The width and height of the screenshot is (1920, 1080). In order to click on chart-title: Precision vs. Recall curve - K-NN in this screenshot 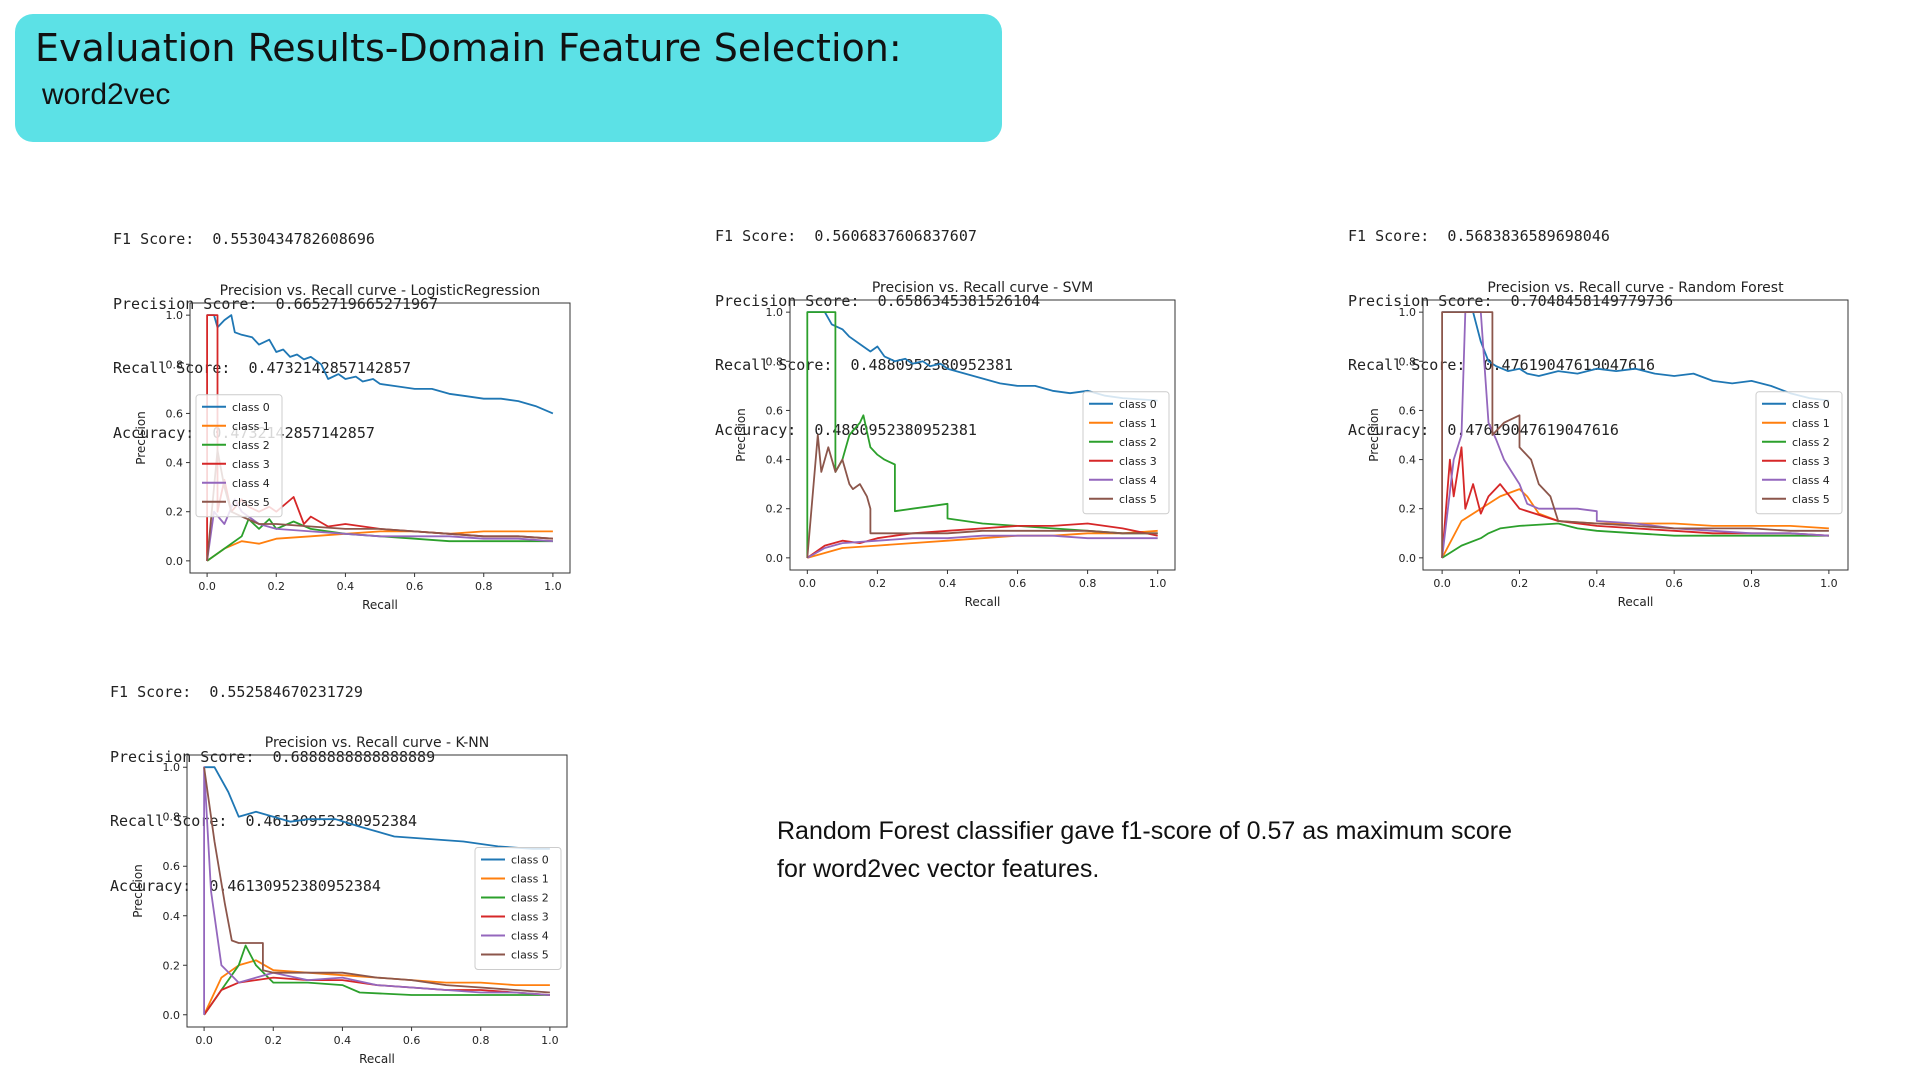, I will do `click(377, 743)`.